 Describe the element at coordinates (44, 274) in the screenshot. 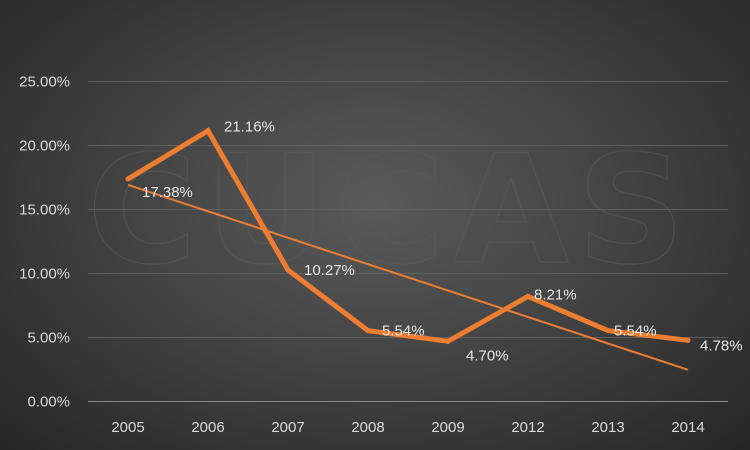

I see `y-tick-label: 10.00%` at that location.